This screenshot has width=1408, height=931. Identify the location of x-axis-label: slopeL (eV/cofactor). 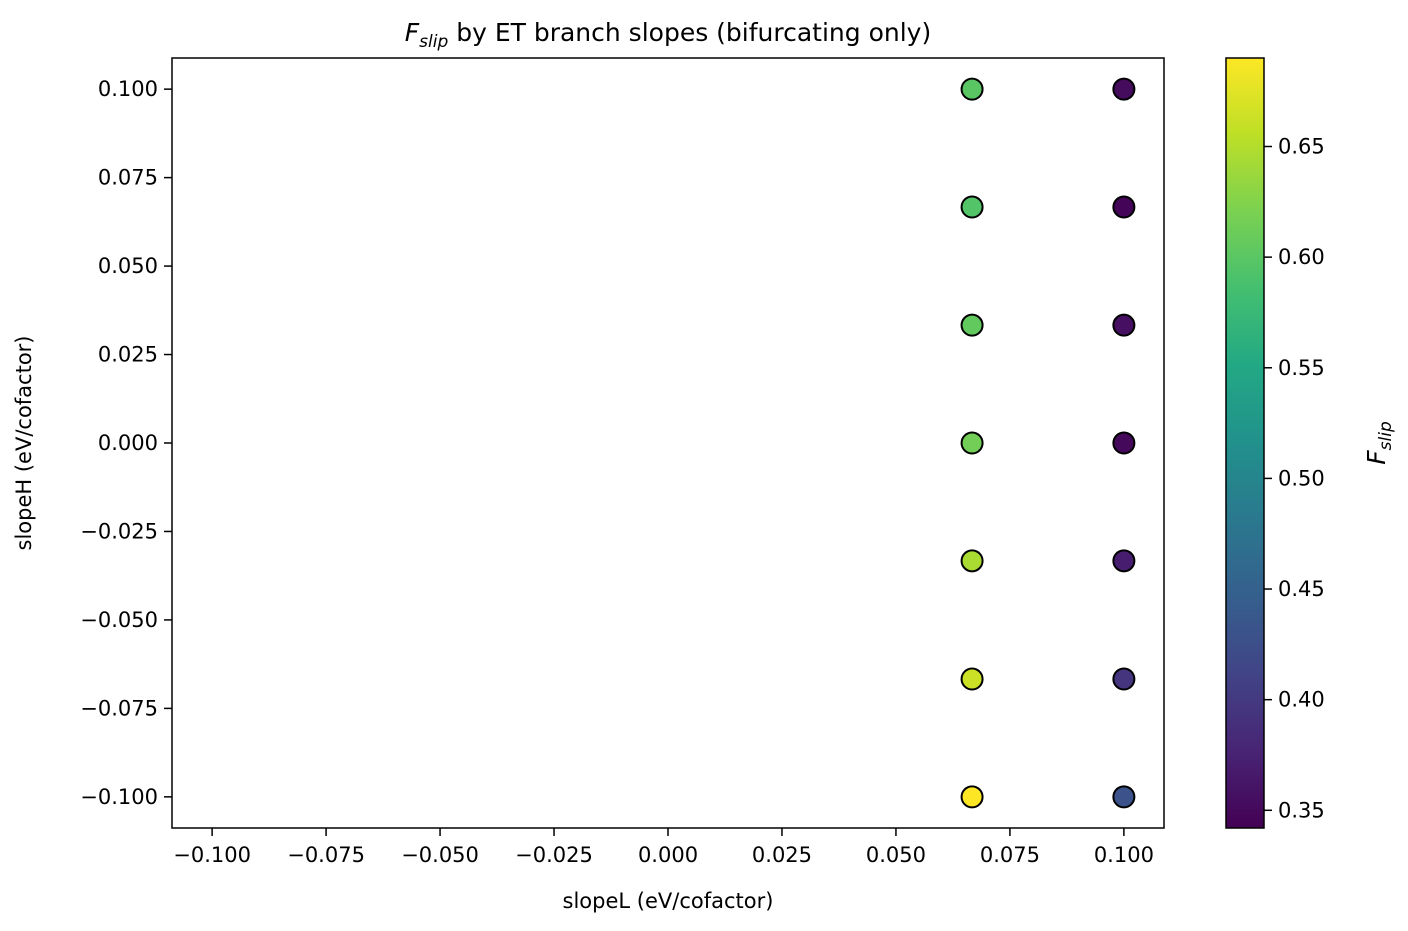
(668, 901).